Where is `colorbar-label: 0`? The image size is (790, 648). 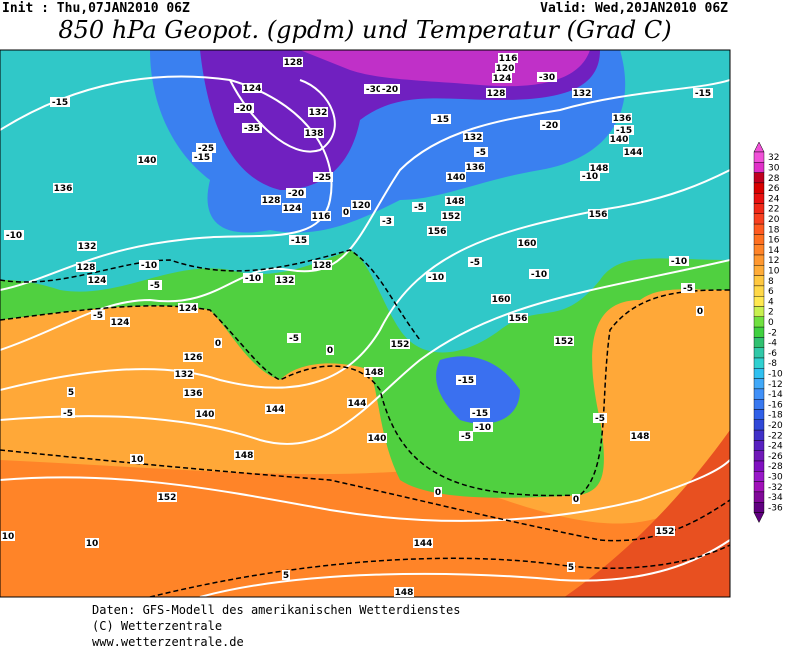
colorbar-label: 0 is located at coordinates (771, 323).